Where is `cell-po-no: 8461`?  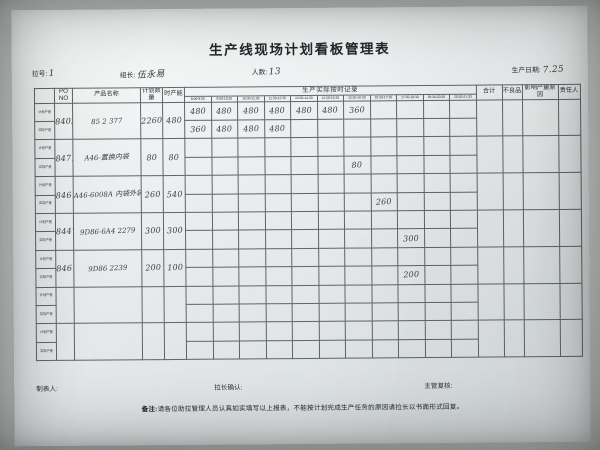
cell-po-no: 8461 is located at coordinates (64, 268).